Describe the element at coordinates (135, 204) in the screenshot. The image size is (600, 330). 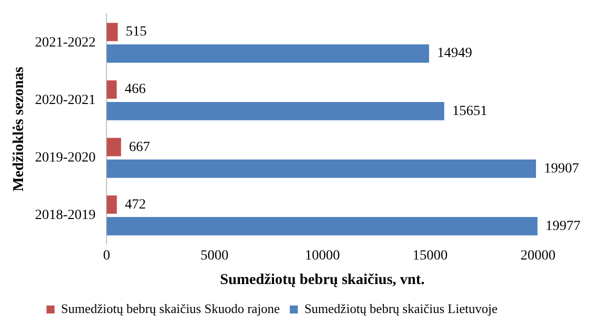
I see `data-label: 472` at that location.